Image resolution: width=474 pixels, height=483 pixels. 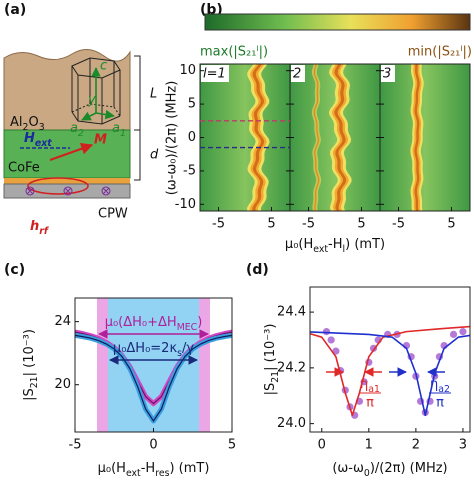 I want to click on plot-area, so click(x=153, y=365).